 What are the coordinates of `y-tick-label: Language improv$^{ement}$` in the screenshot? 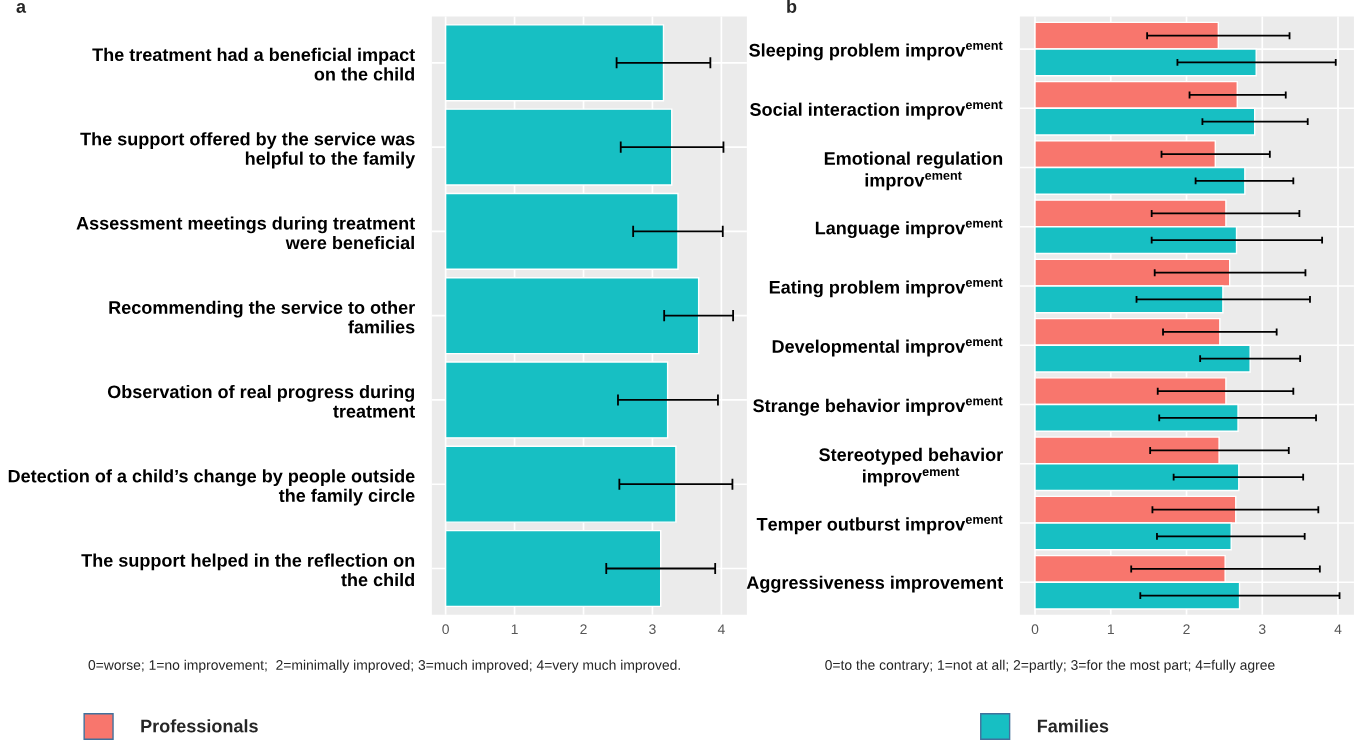 It's located at (909, 229).